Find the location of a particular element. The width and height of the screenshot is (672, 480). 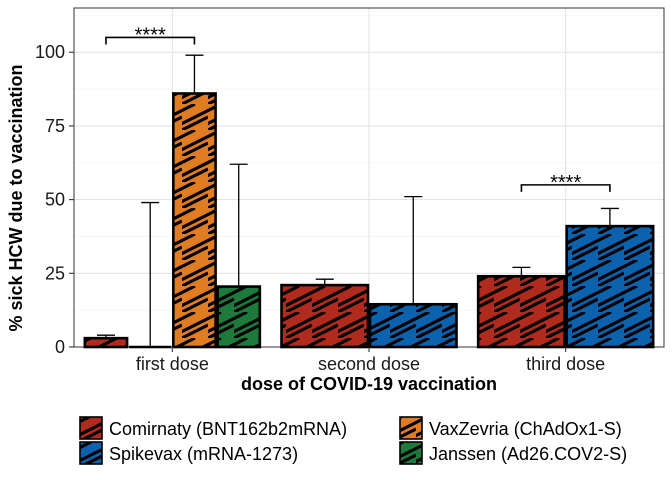

x-tick-label: third dose is located at coordinates (565, 364).